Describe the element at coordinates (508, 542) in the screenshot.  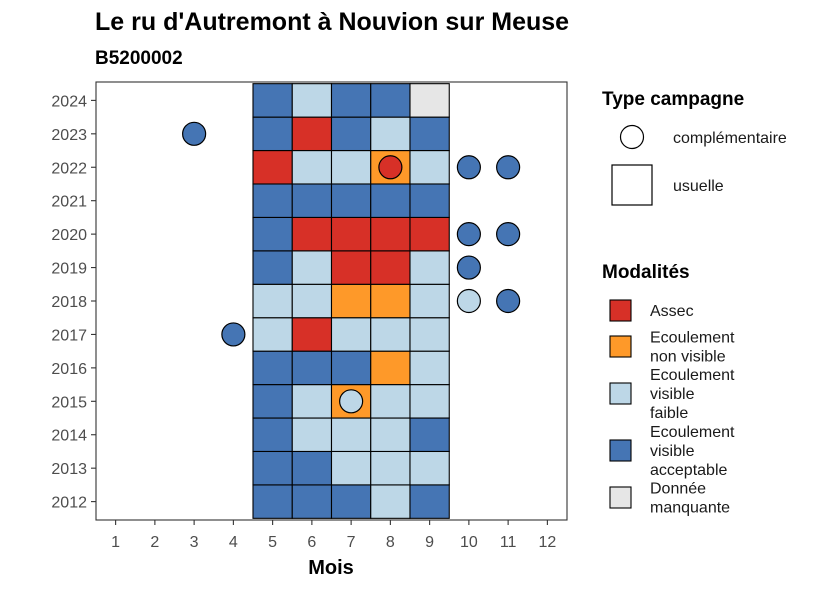
I see `x-tick-label: 11` at that location.